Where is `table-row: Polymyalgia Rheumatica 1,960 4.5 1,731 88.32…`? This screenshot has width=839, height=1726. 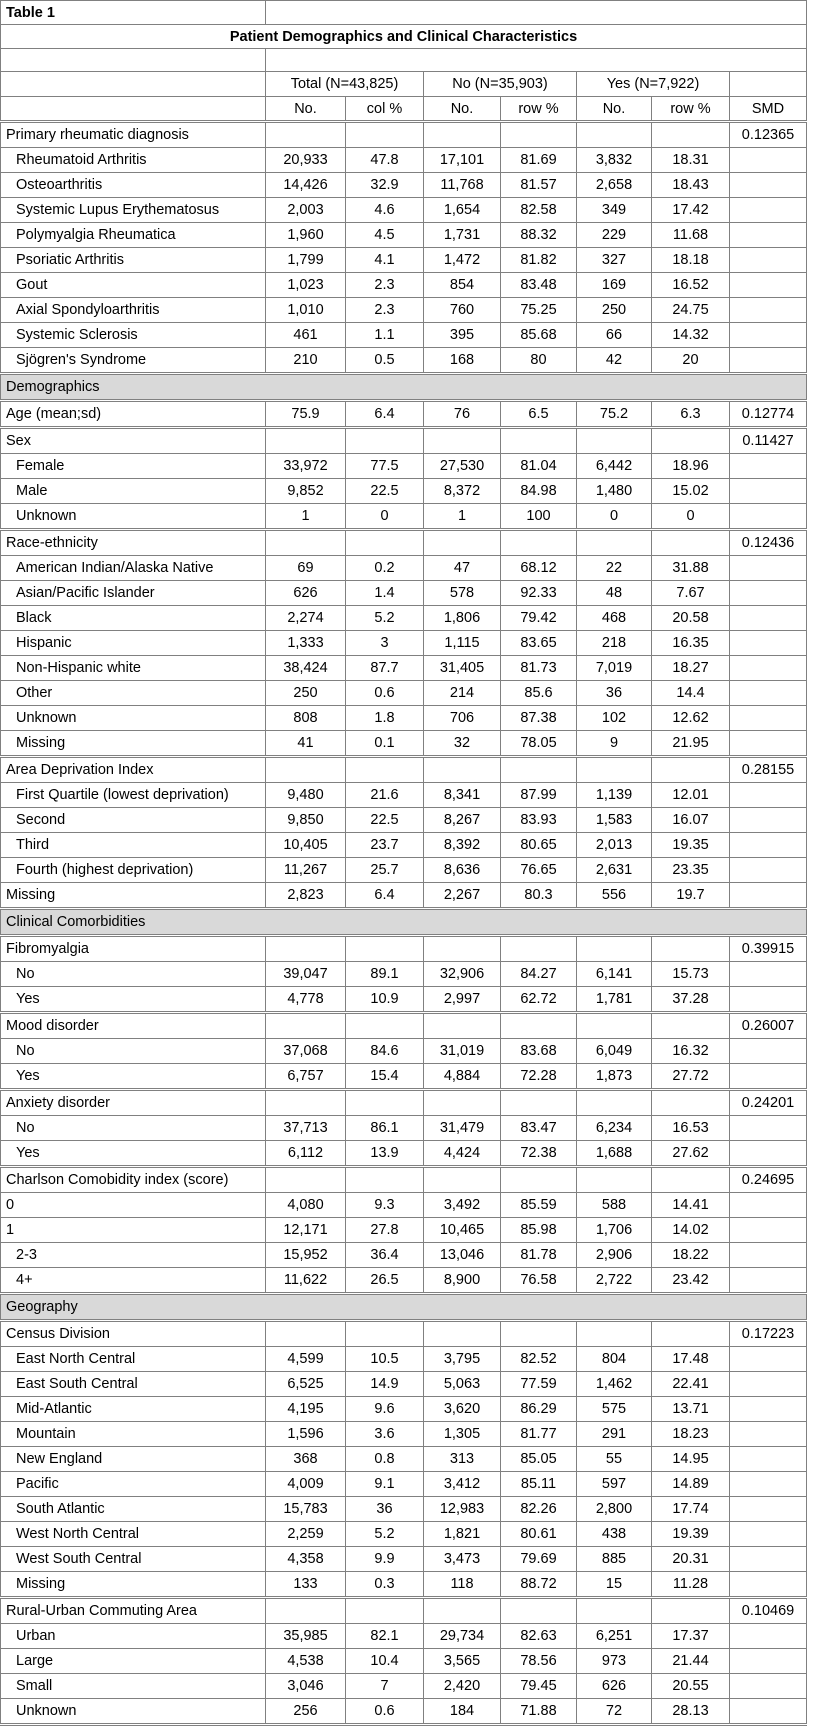 table-row: Polymyalgia Rheumatica 1,960 4.5 1,731 88.32… is located at coordinates (403, 235).